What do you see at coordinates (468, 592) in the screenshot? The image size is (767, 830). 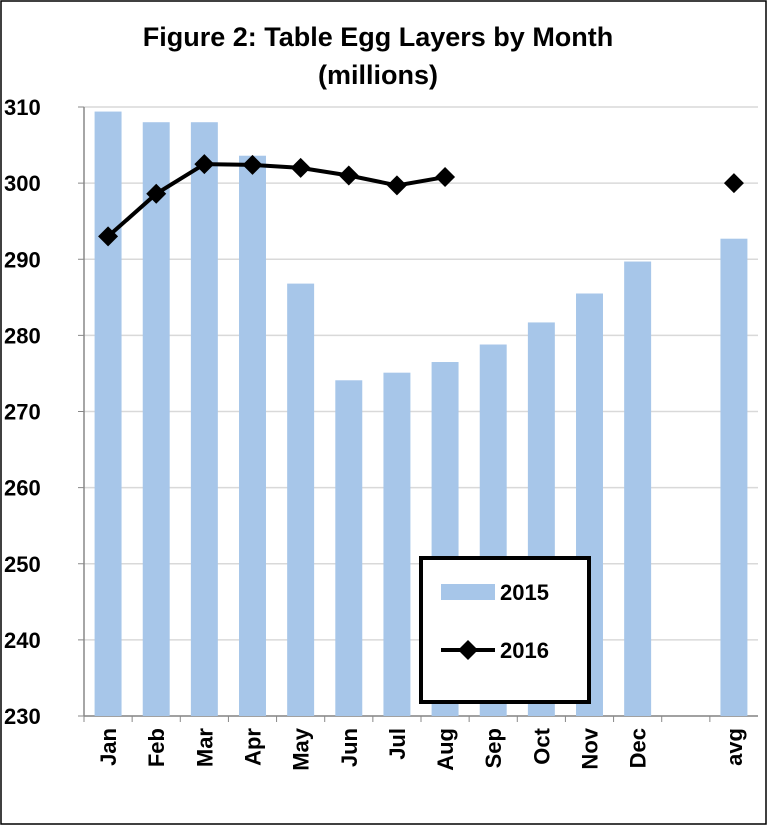 I see `legend-swatch` at bounding box center [468, 592].